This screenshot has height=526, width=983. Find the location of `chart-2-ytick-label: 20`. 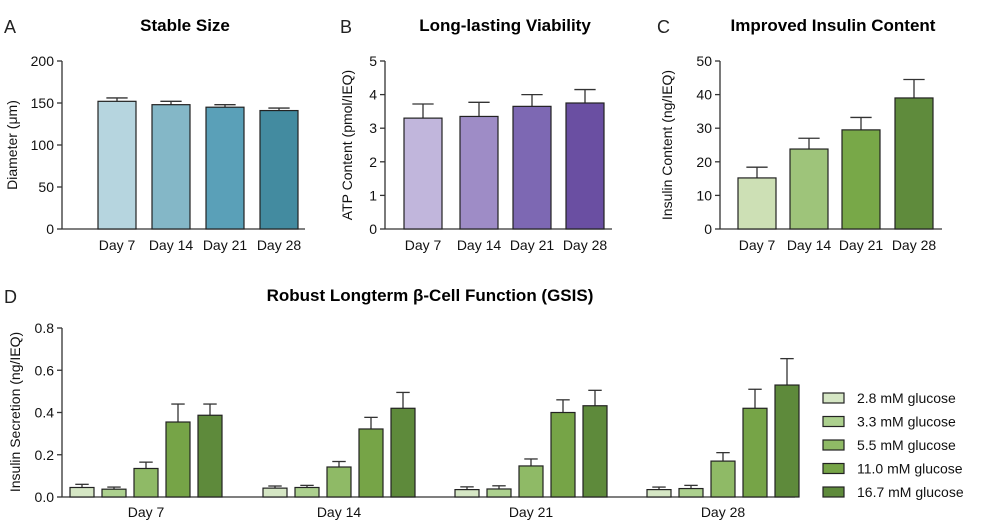

chart-2-ytick-label: 20 is located at coordinates (704, 162).